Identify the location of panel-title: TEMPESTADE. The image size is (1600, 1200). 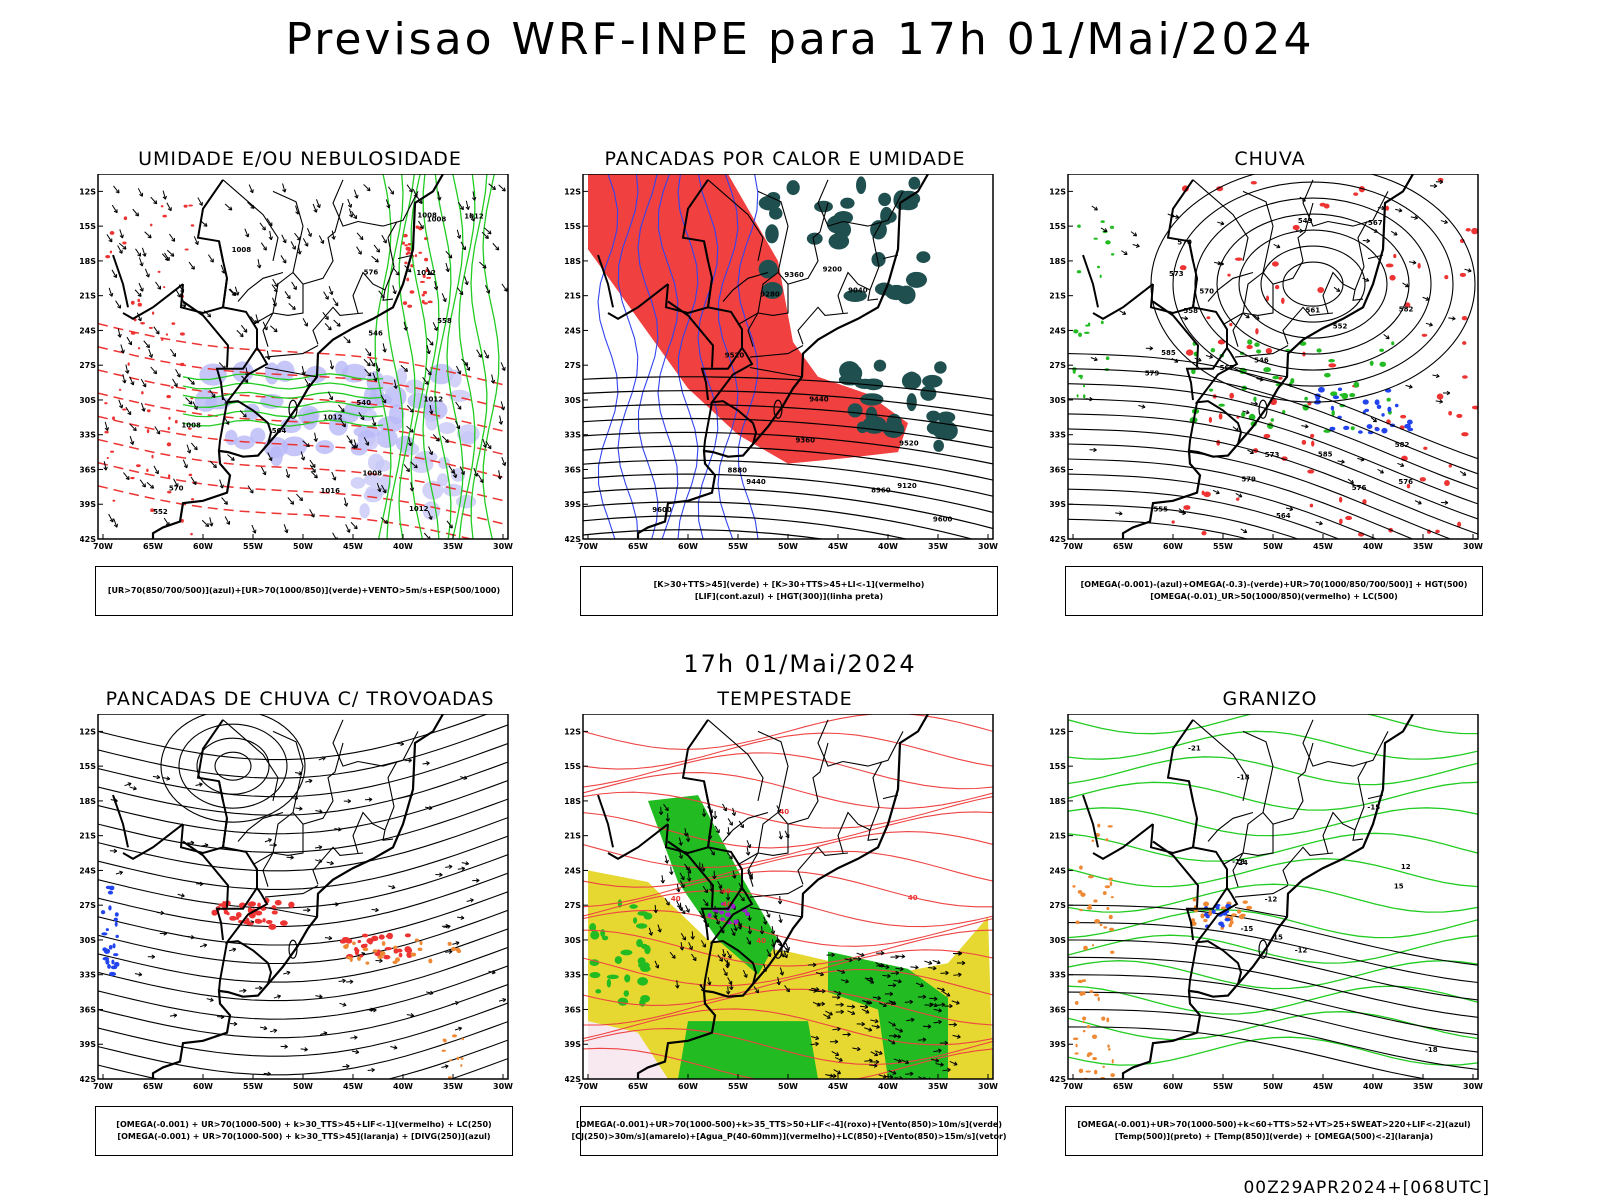
(785, 699).